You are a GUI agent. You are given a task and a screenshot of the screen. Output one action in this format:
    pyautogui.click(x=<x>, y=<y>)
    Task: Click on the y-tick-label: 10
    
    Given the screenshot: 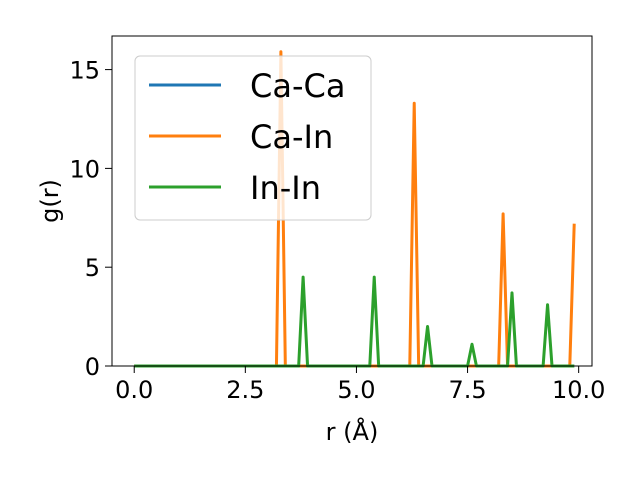 What is the action you would take?
    pyautogui.click(x=84, y=169)
    